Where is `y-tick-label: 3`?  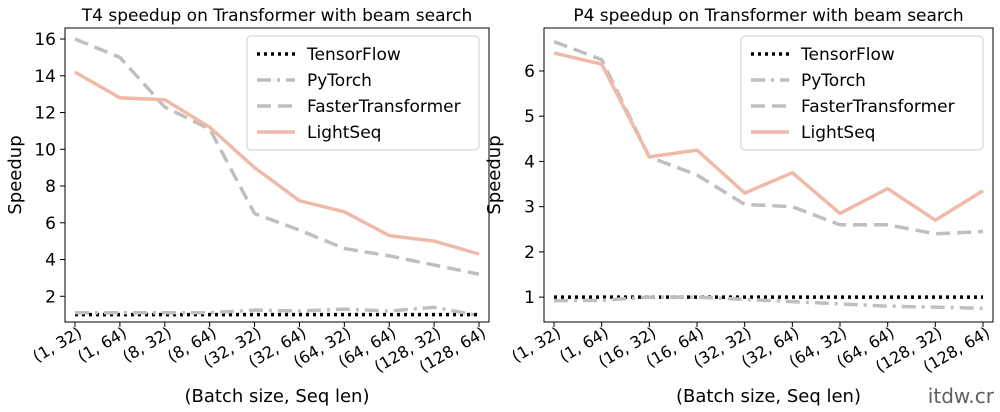 y-tick-label: 3 is located at coordinates (529, 208).